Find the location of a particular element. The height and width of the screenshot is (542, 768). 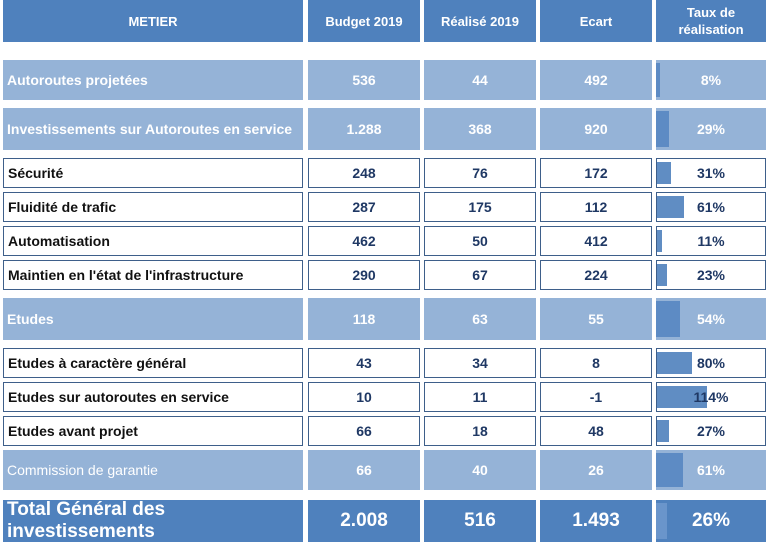

row-label: Etudes avant projet is located at coordinates (153, 431).